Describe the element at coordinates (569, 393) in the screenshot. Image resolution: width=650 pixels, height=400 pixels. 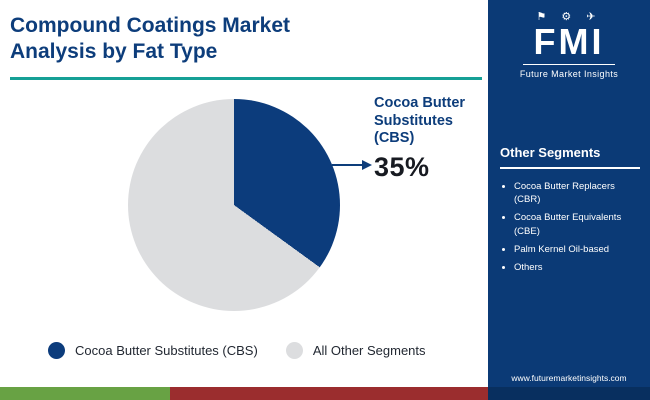
I see `stripe-navy` at that location.